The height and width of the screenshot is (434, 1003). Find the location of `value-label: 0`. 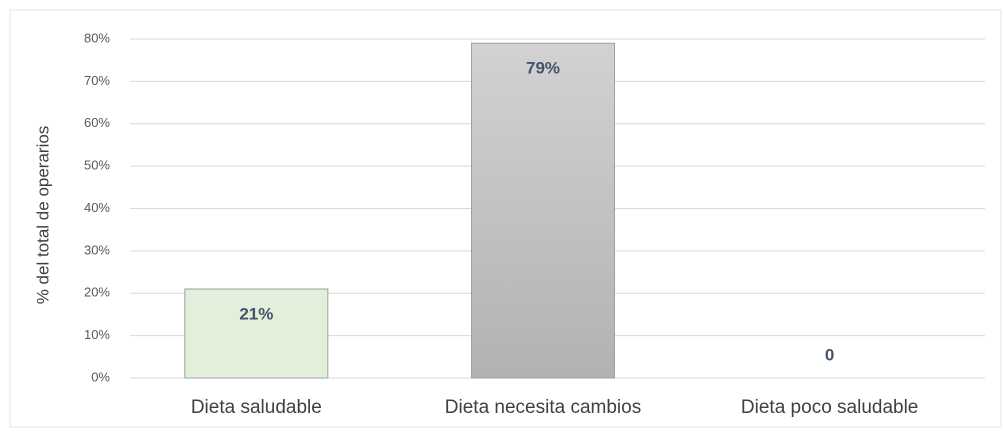

value-label: 0 is located at coordinates (829, 354).